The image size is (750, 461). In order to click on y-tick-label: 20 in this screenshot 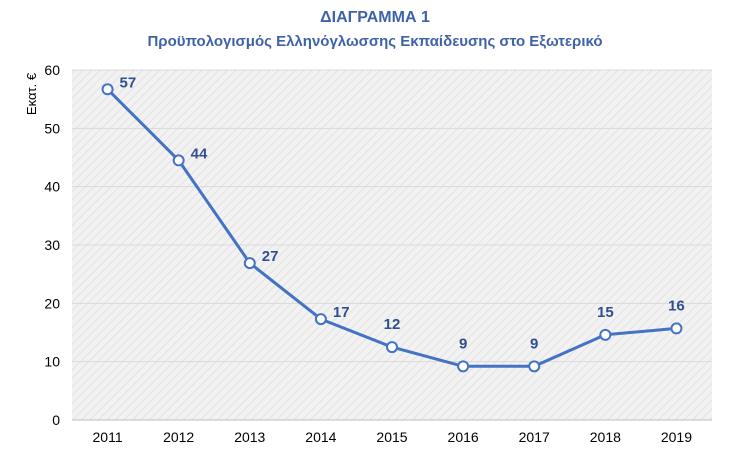, I will do `click(52, 303)`.